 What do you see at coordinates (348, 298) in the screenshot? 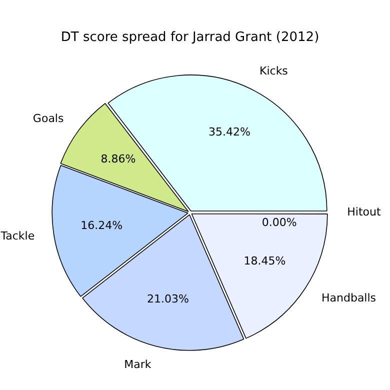
I see `slice-label: Handballs` at bounding box center [348, 298].